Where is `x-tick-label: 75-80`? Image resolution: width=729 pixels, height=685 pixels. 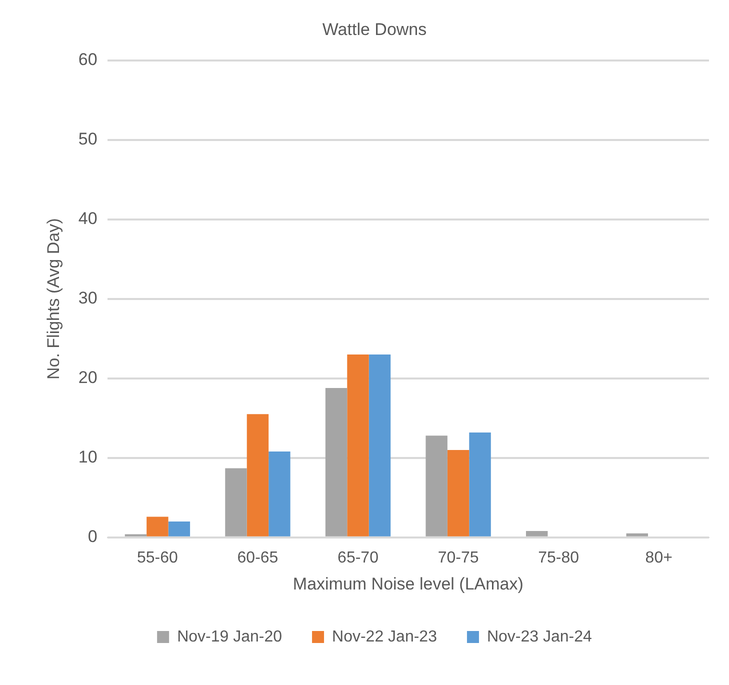
x-tick-label: 75-80 is located at coordinates (559, 557).